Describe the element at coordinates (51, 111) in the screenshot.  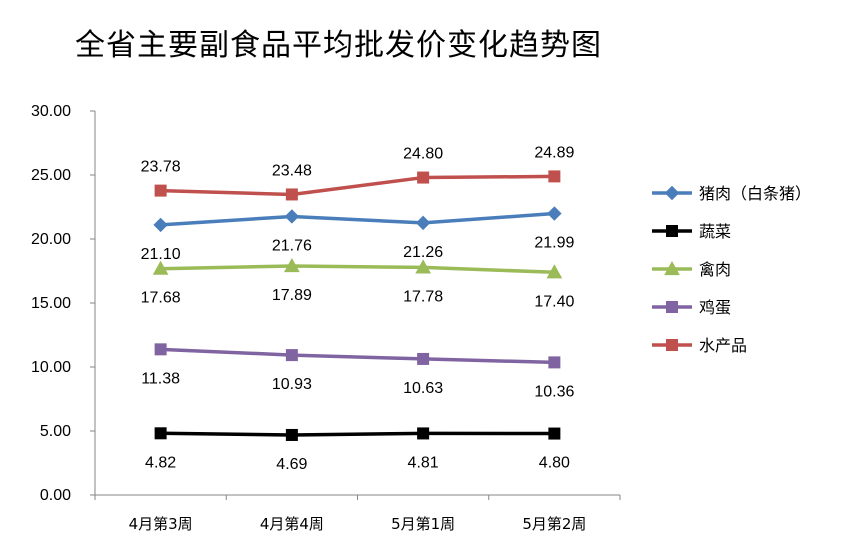
I see `y-tick-label: 30.00` at that location.